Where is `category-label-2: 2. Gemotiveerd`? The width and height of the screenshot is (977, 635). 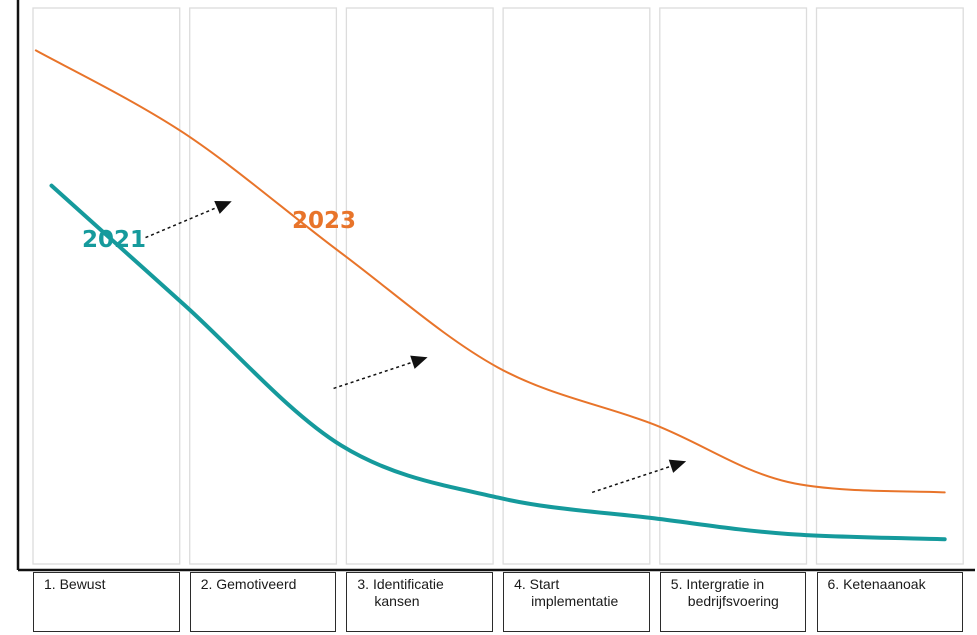
category-label-2: 2. Gemotiveerd is located at coordinates (263, 602).